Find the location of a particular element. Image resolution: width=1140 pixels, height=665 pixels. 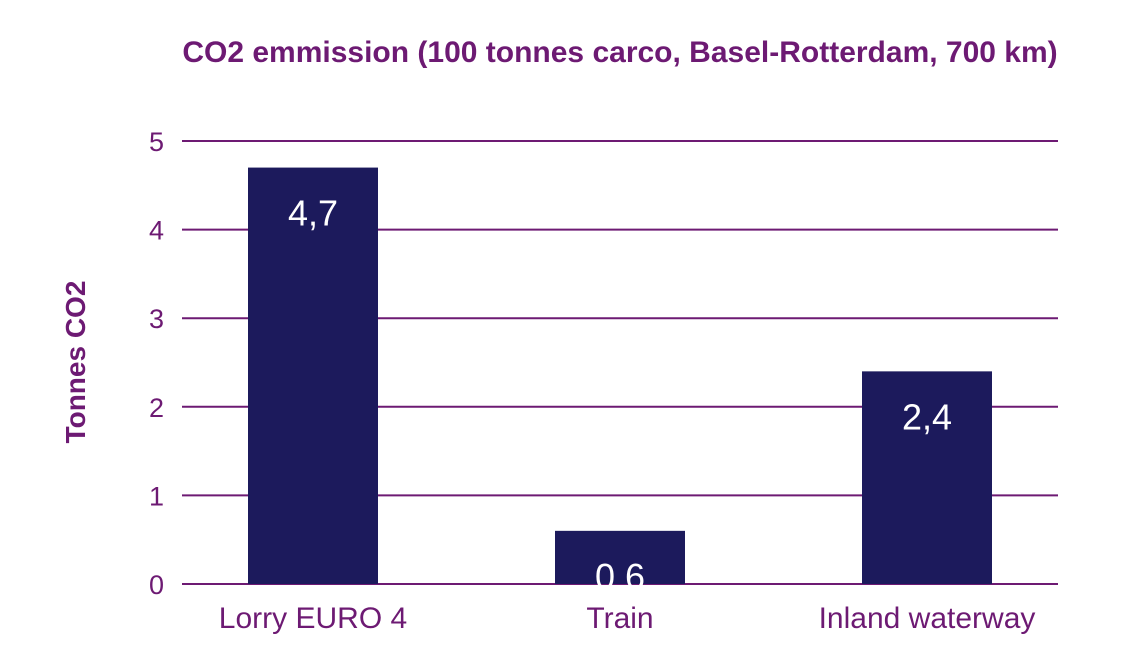

x-tick-label: Train is located at coordinates (619, 618).